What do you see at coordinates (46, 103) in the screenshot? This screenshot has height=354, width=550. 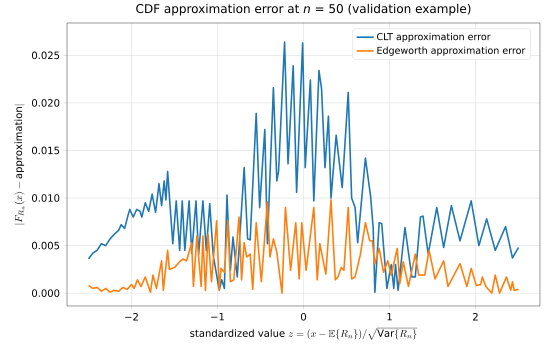 I see `y-tick-label: 0.020` at bounding box center [46, 103].